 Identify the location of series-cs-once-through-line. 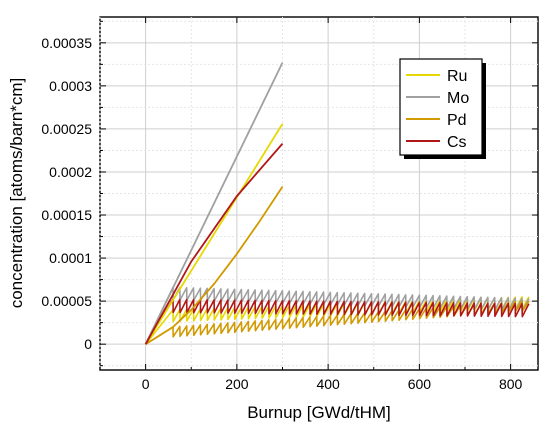
(214, 244).